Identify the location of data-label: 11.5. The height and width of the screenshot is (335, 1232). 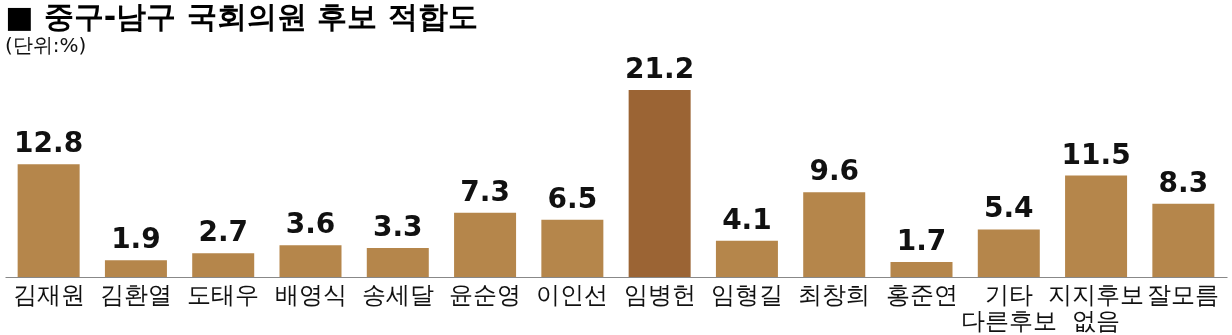
(1096, 154).